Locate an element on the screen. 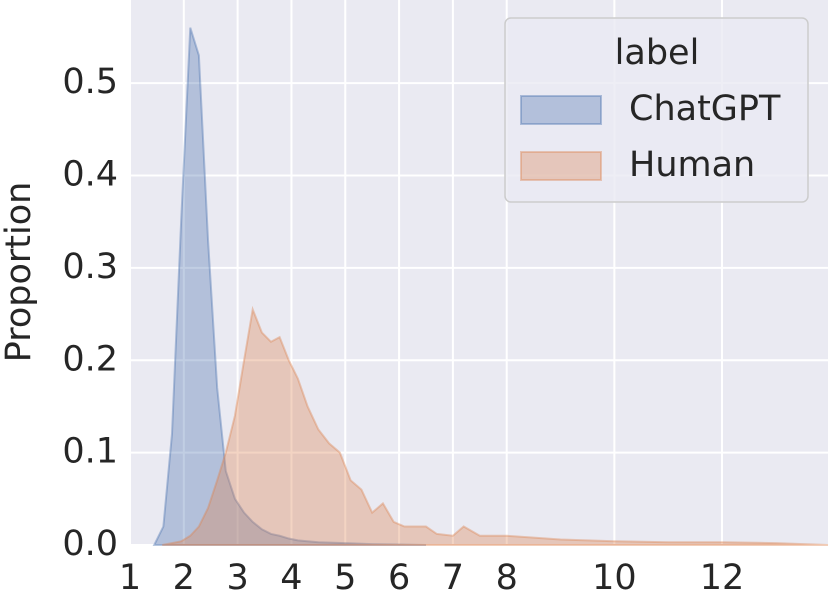 The image size is (830, 604). x-tick-label: 7 is located at coordinates (453, 578).